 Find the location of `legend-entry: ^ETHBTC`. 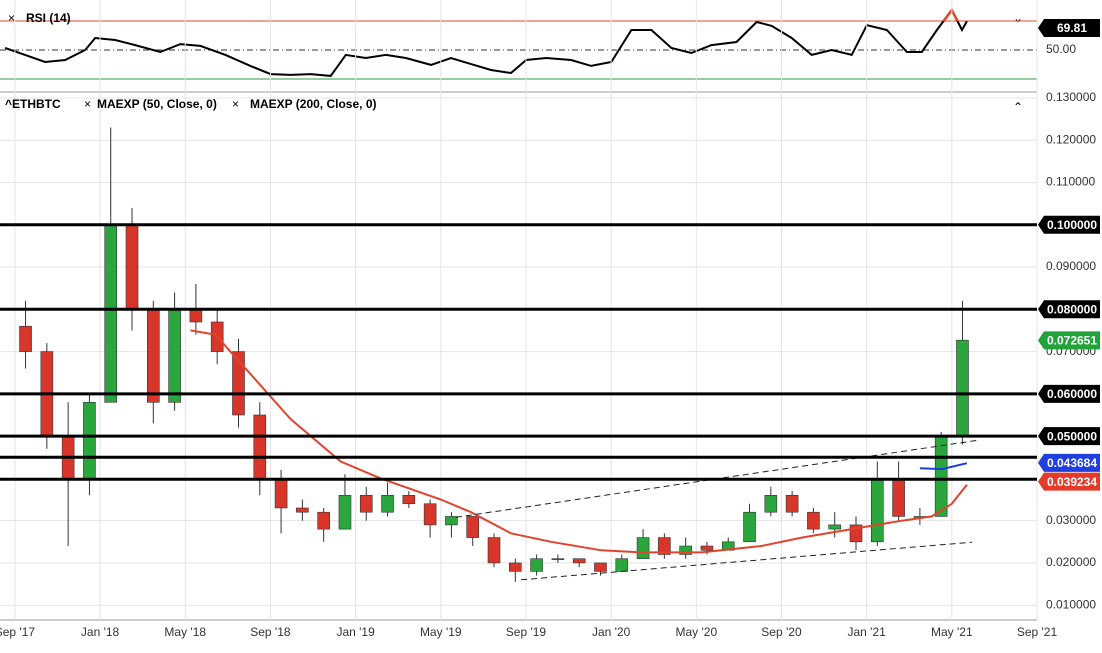

legend-entry: ^ETHBTC is located at coordinates (33, 104).